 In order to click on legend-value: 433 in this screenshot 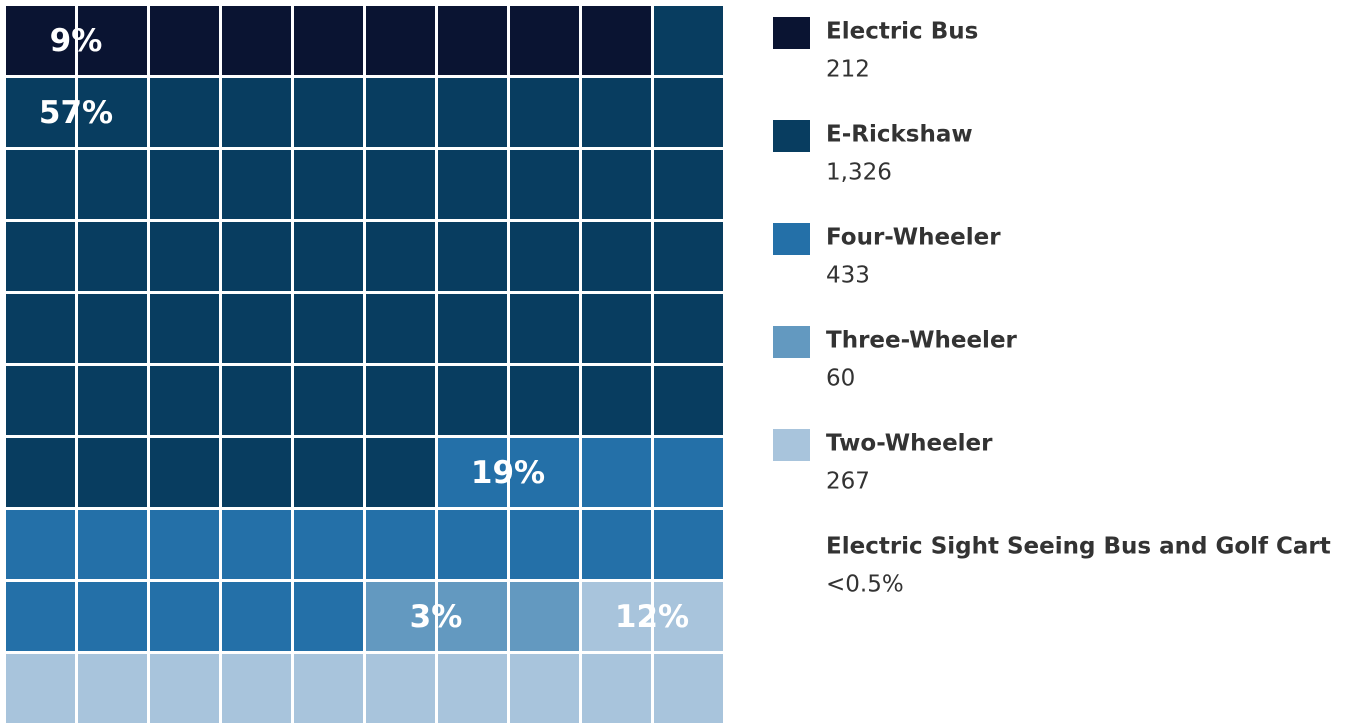, I will do `click(848, 276)`.